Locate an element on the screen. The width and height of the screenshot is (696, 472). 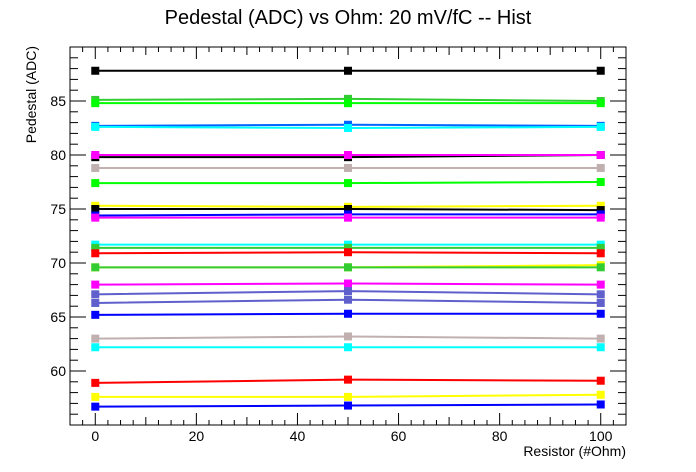
x-tick-label: 60 is located at coordinates (399, 436).